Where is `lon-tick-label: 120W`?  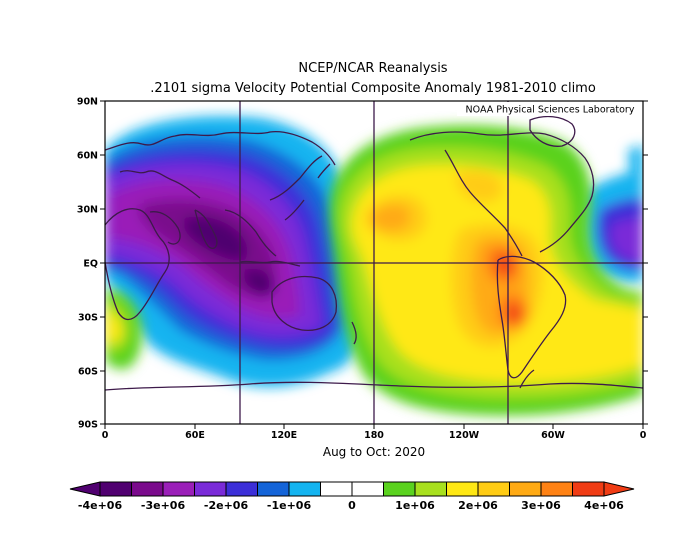 lon-tick-label: 120W is located at coordinates (464, 435).